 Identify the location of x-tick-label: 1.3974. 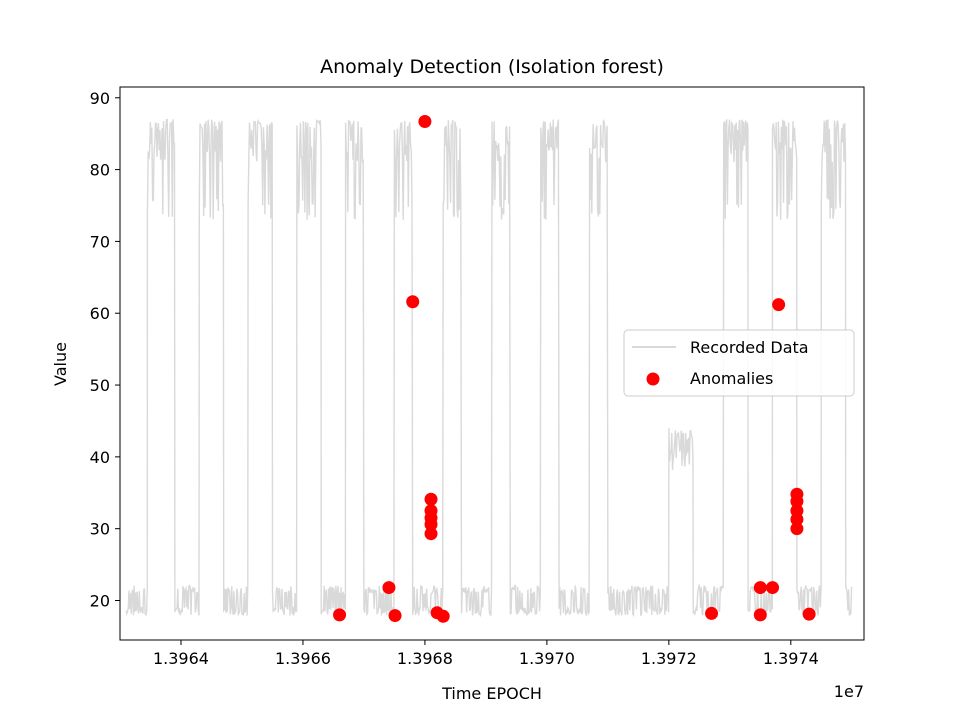
(791, 658).